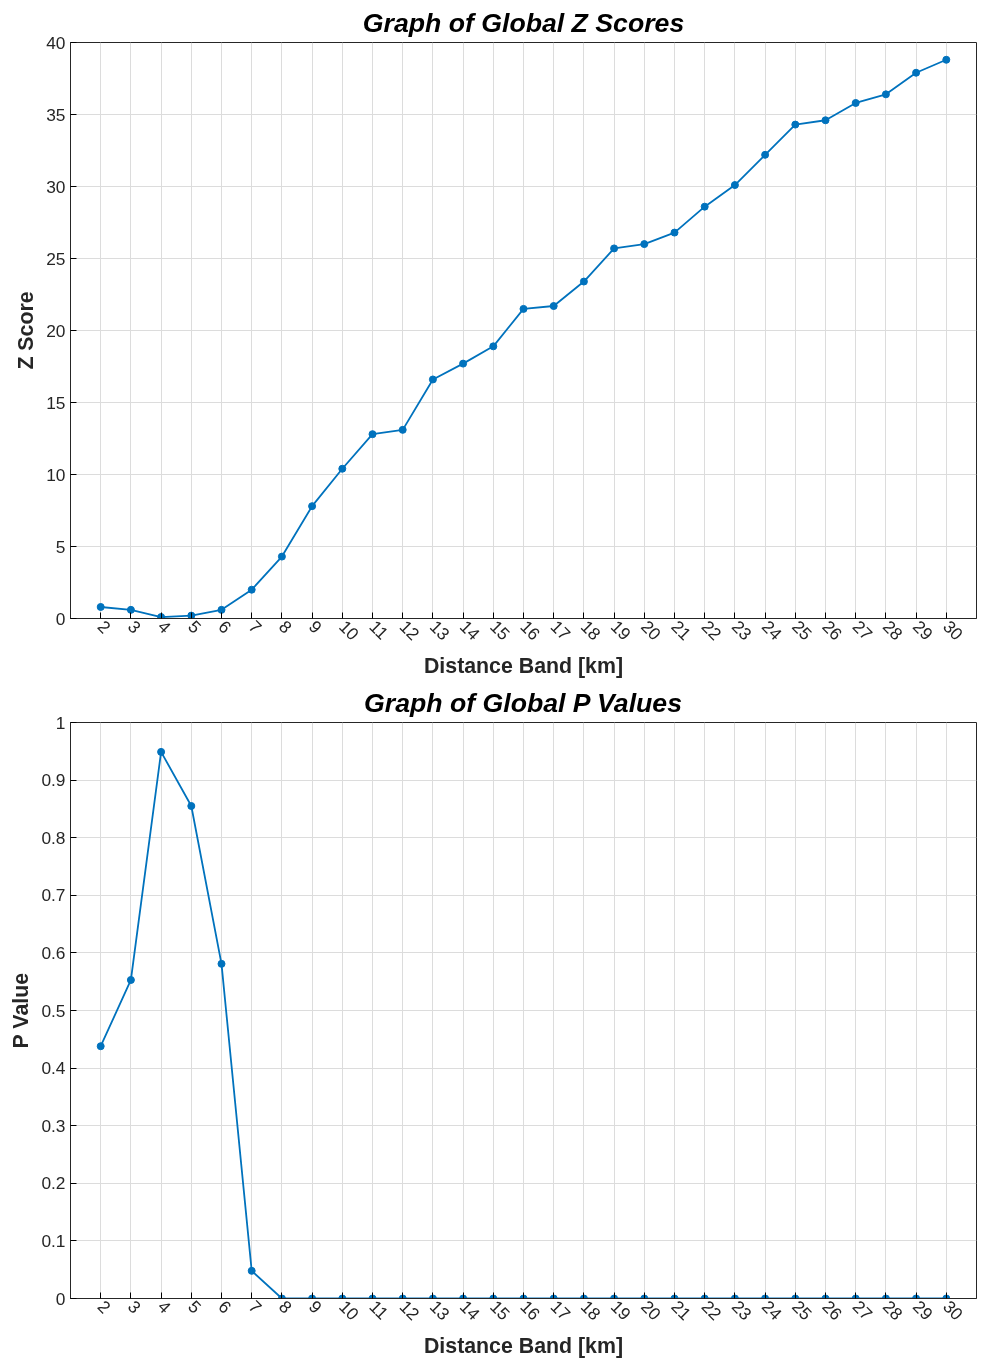  Describe the element at coordinates (523, 22) in the screenshot. I see `chart-title: Graph of Global Z Scores` at that location.